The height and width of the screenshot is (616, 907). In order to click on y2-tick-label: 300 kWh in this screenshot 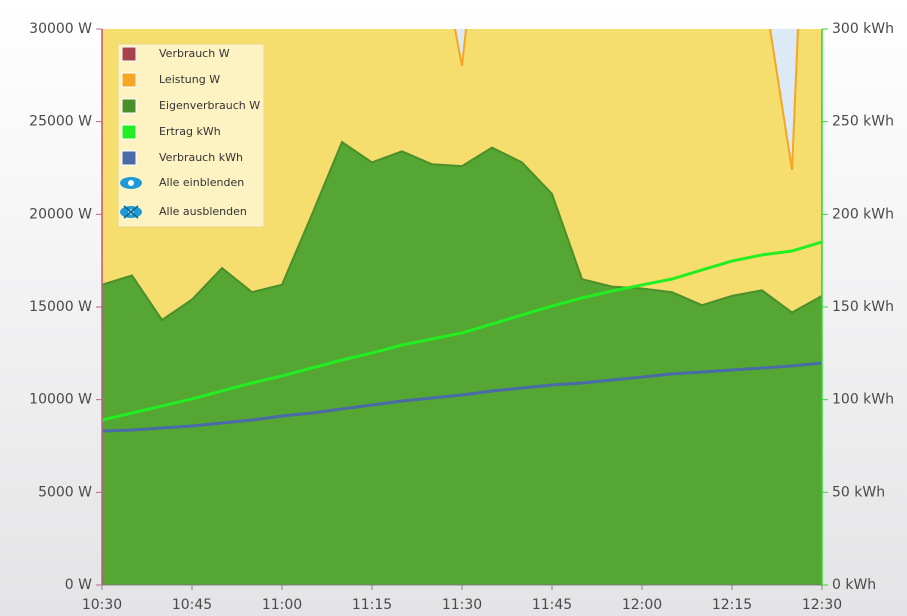, I will do `click(863, 29)`.